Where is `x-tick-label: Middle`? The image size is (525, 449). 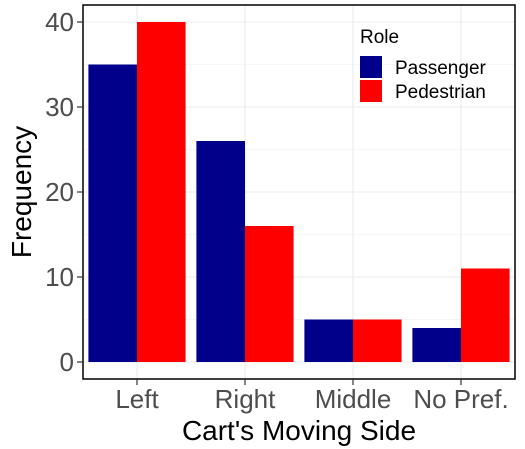 x-tick-label: Middle is located at coordinates (353, 399).